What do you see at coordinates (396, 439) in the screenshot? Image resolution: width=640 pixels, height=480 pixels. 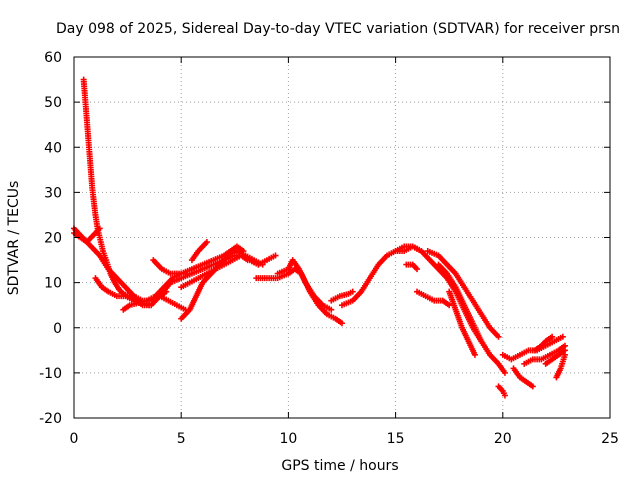 I see `x-tick-label: 15` at bounding box center [396, 439].